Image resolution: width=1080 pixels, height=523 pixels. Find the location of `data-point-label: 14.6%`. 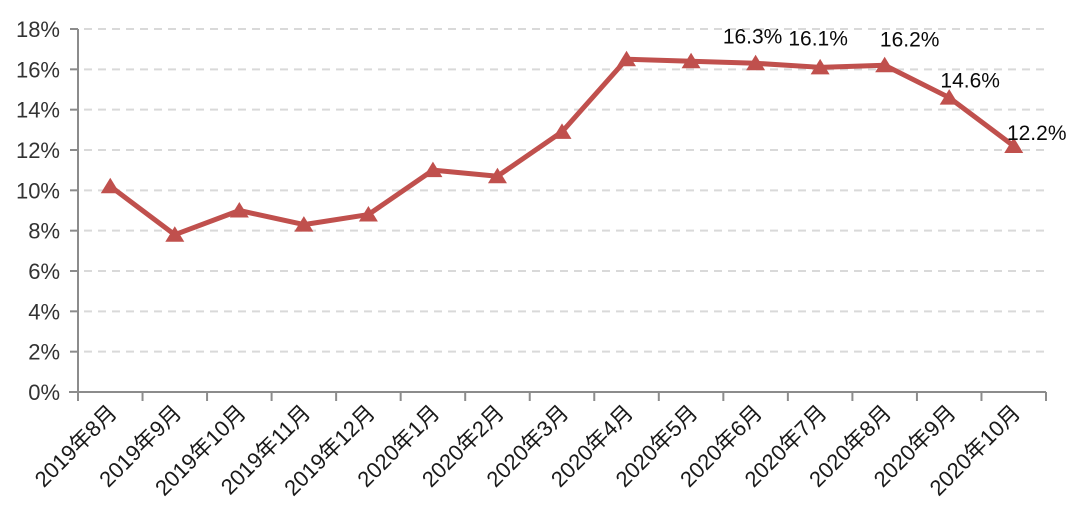

data-point-label: 14.6% is located at coordinates (970, 81).